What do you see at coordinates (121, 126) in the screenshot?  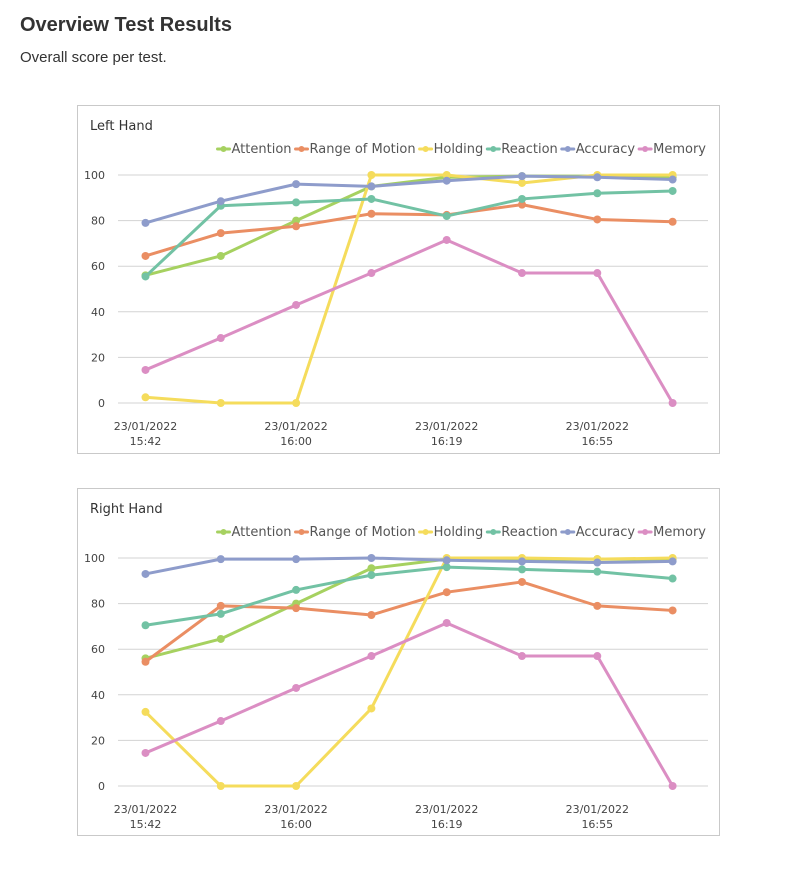 I see `chart-title: Left Hand` at bounding box center [121, 126].